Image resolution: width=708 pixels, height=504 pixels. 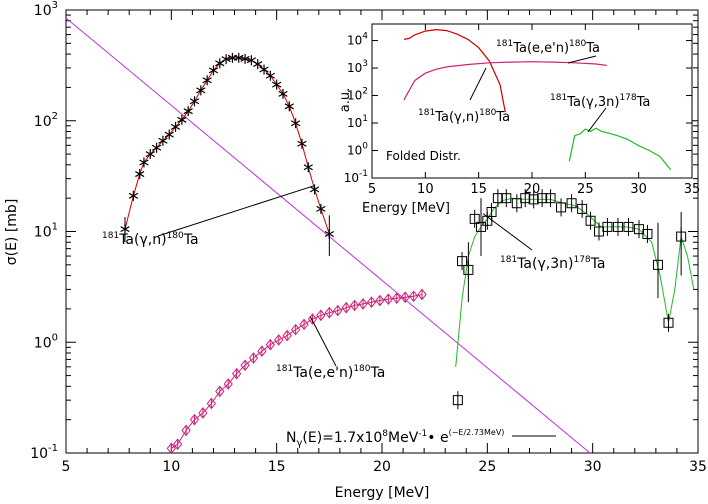 What do you see at coordinates (406, 208) in the screenshot?
I see `inset-x-axis-title: Energy [MeV]` at bounding box center [406, 208].